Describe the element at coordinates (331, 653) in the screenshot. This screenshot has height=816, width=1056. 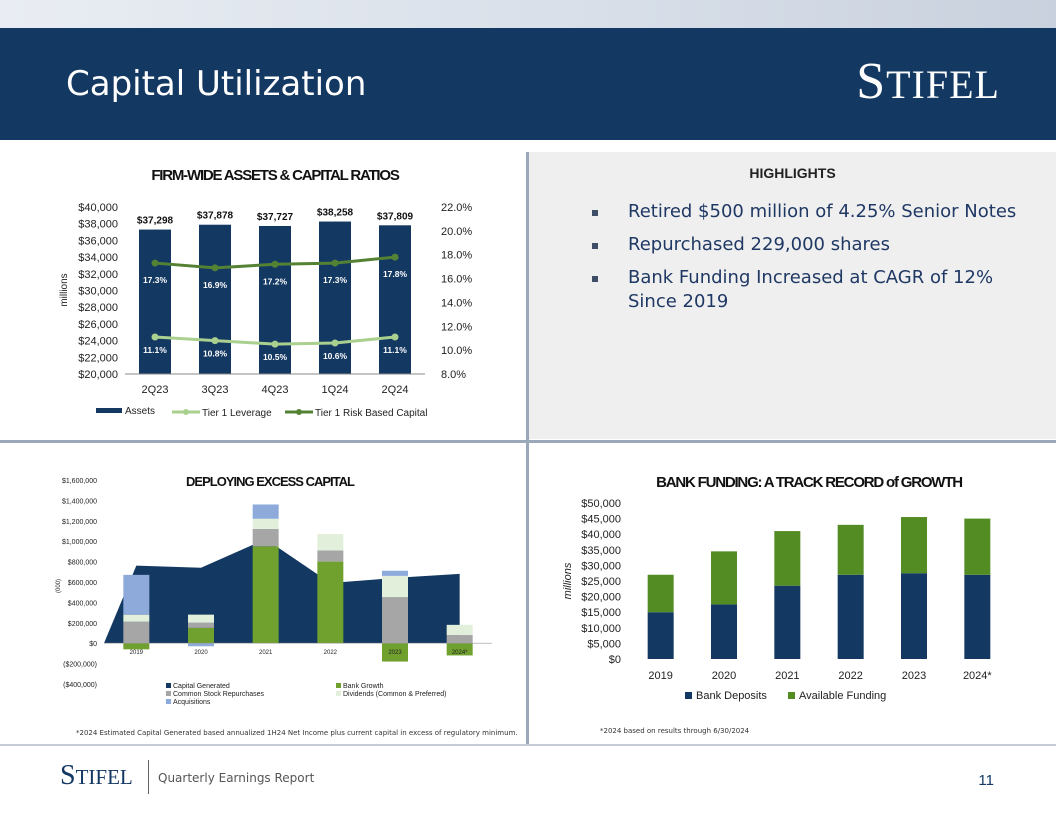
I see `x-tick-label: 2022` at that location.